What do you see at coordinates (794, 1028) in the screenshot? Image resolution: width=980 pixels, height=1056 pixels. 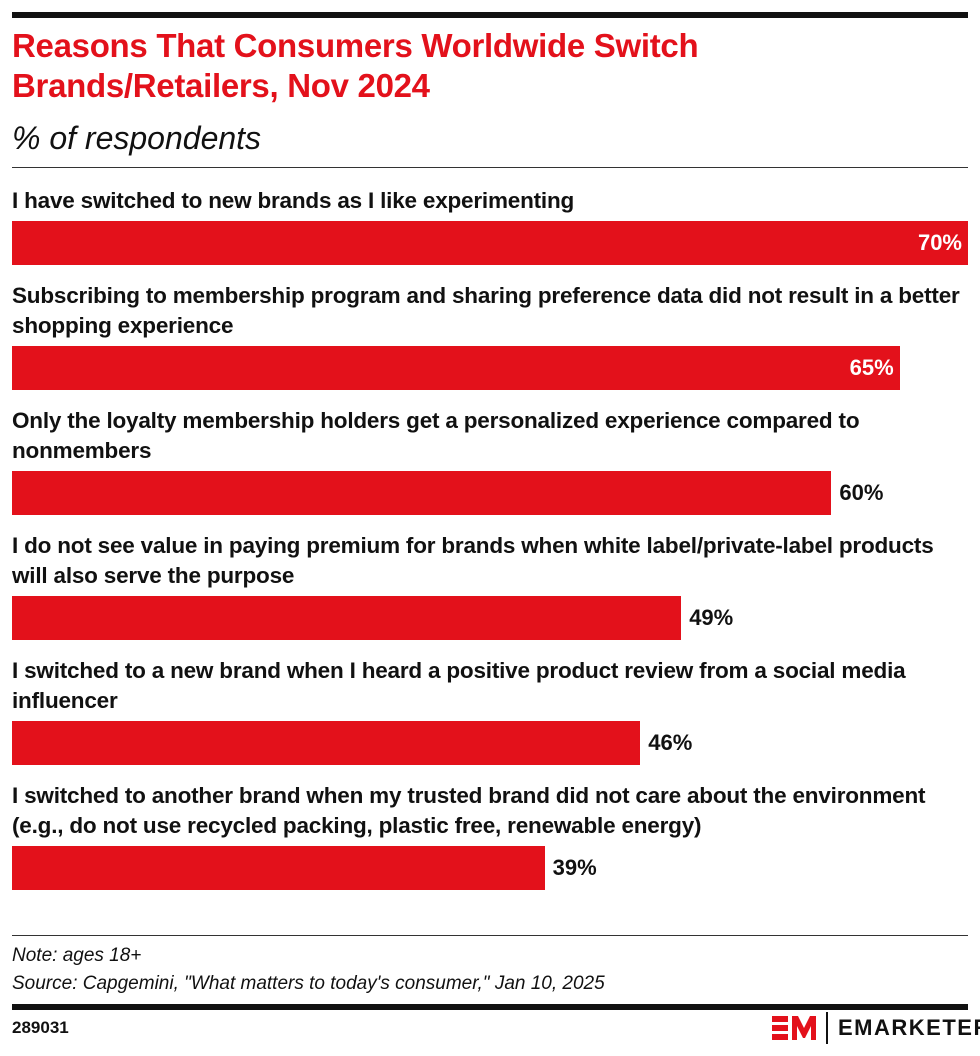 I see `em-logo-icon` at bounding box center [794, 1028].